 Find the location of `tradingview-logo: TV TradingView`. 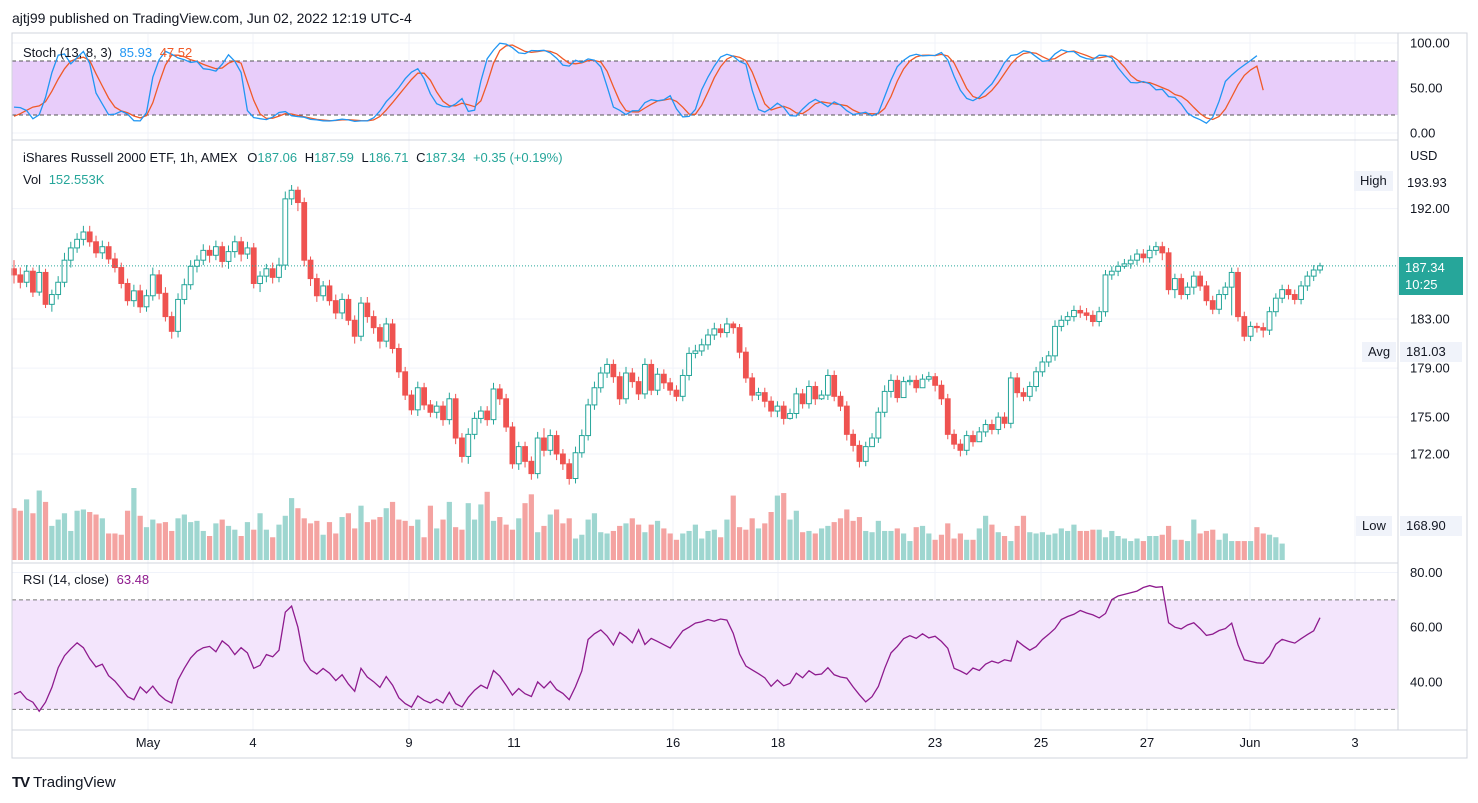

tradingview-logo: TV TradingView is located at coordinates (64, 782).